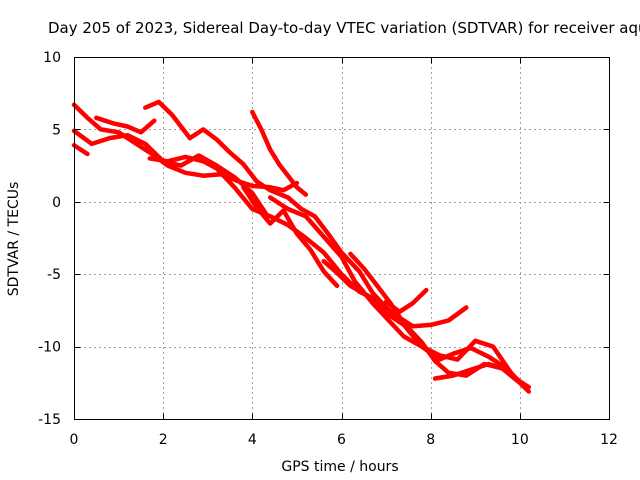  What do you see at coordinates (422, 322) in the screenshot?
I see `satellite-track-10-line` at bounding box center [422, 322].